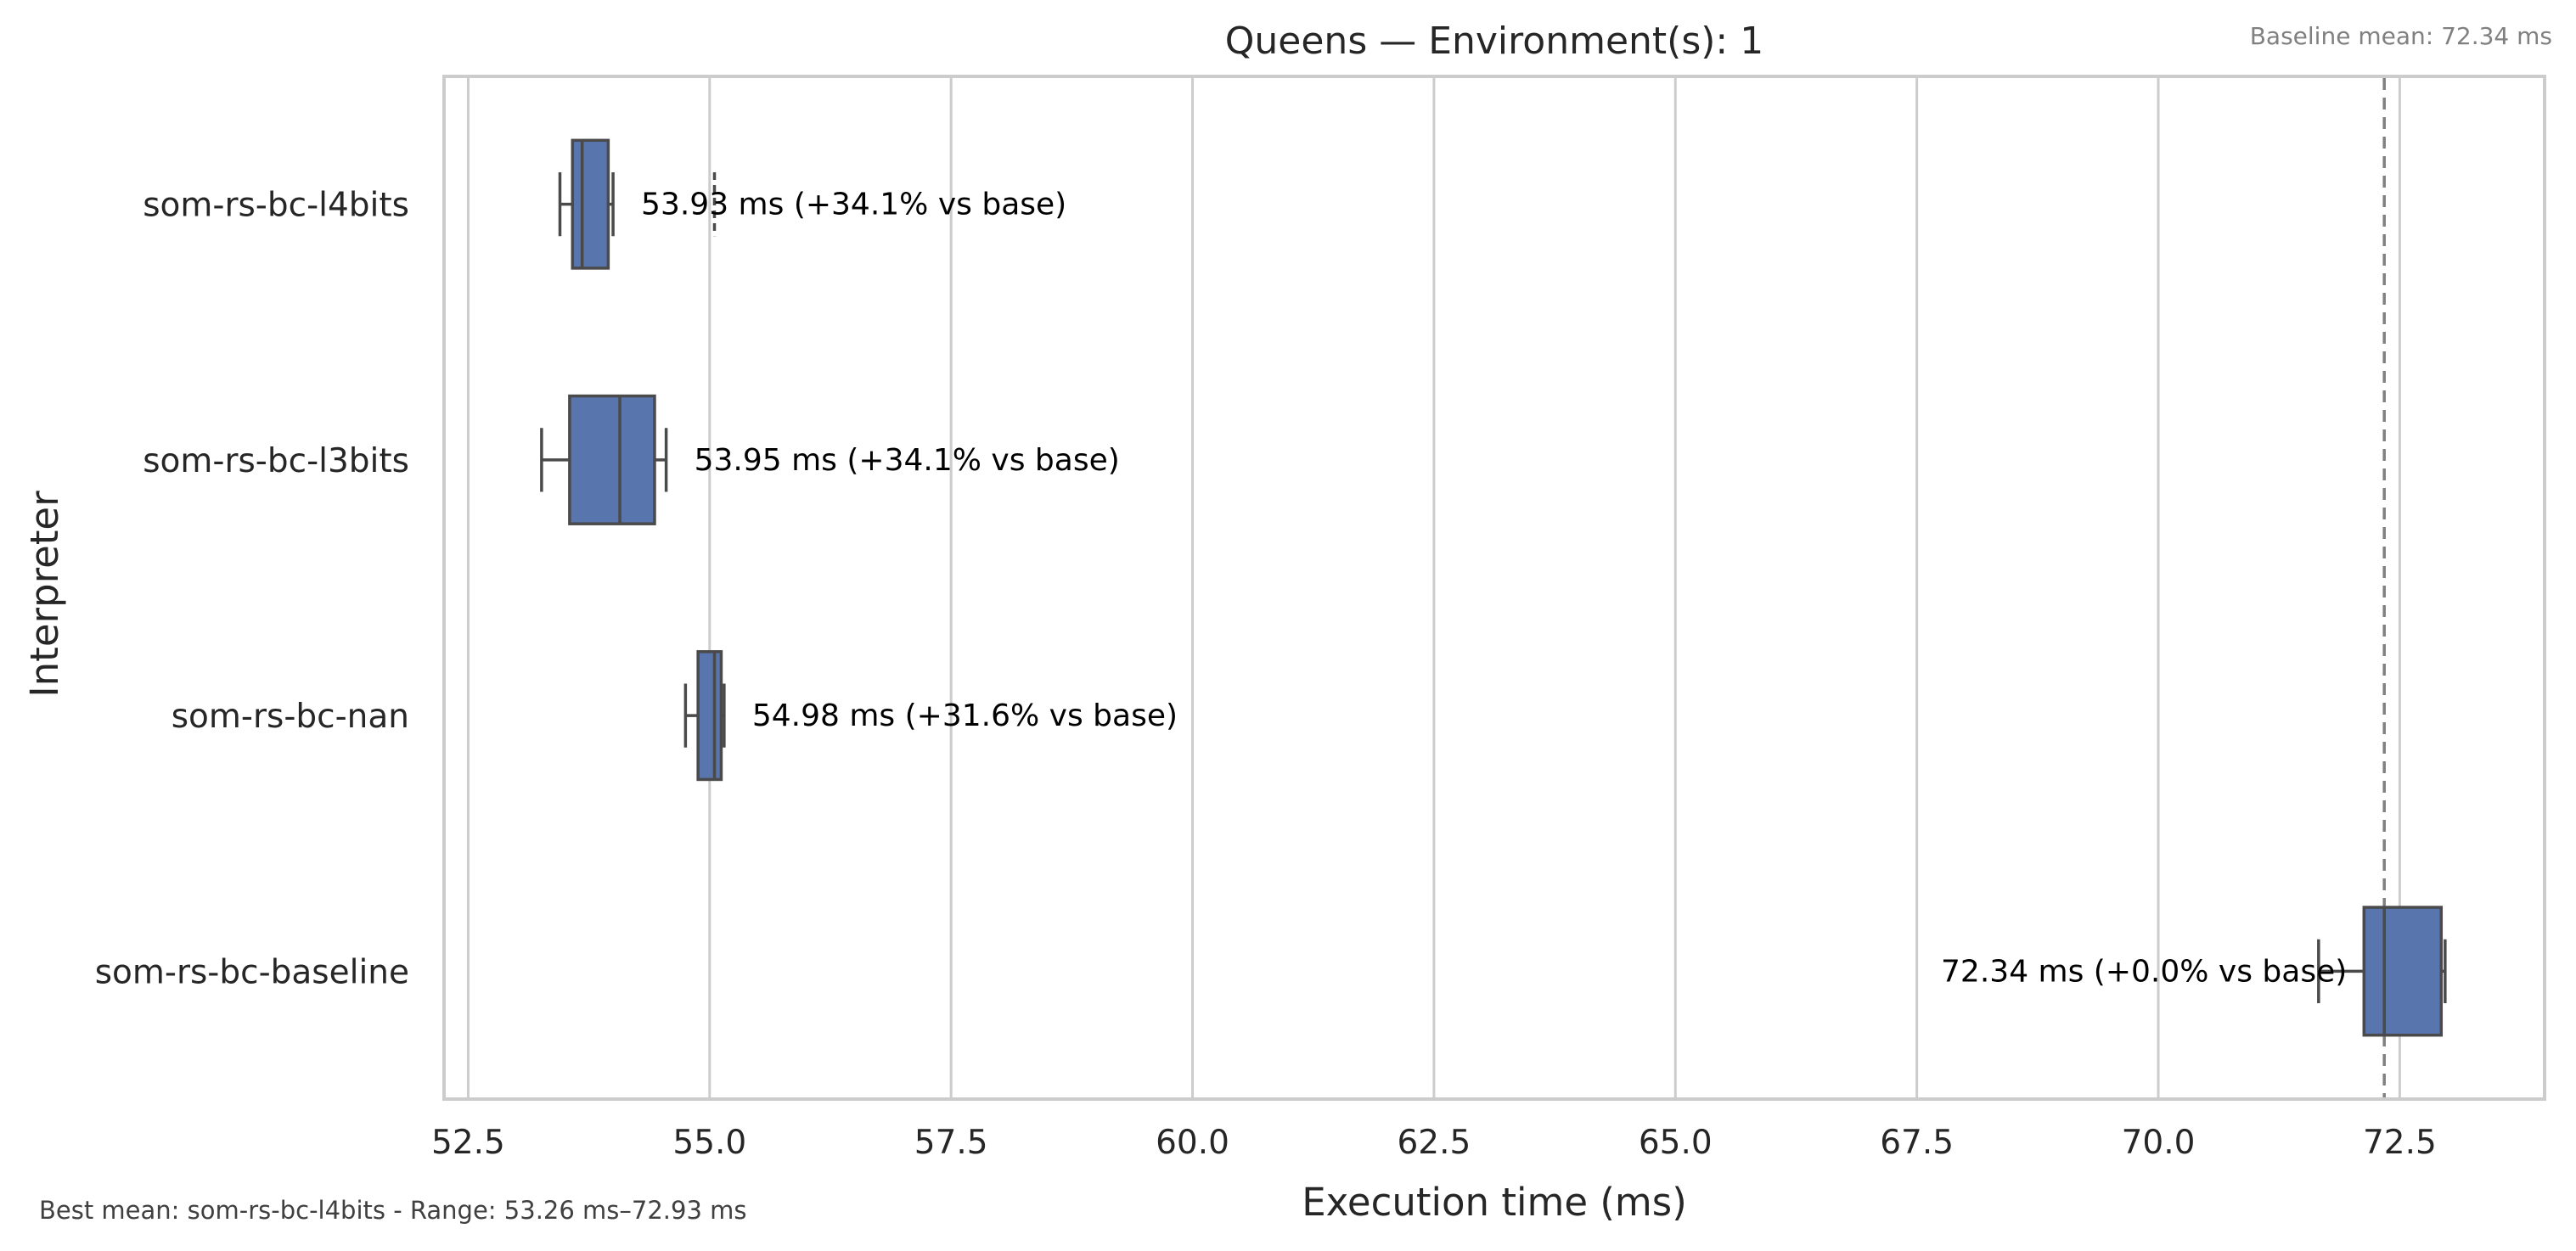  What do you see at coordinates (276, 206) in the screenshot?
I see `y-tick-label: som-rs-bc-l4bits` at bounding box center [276, 206].